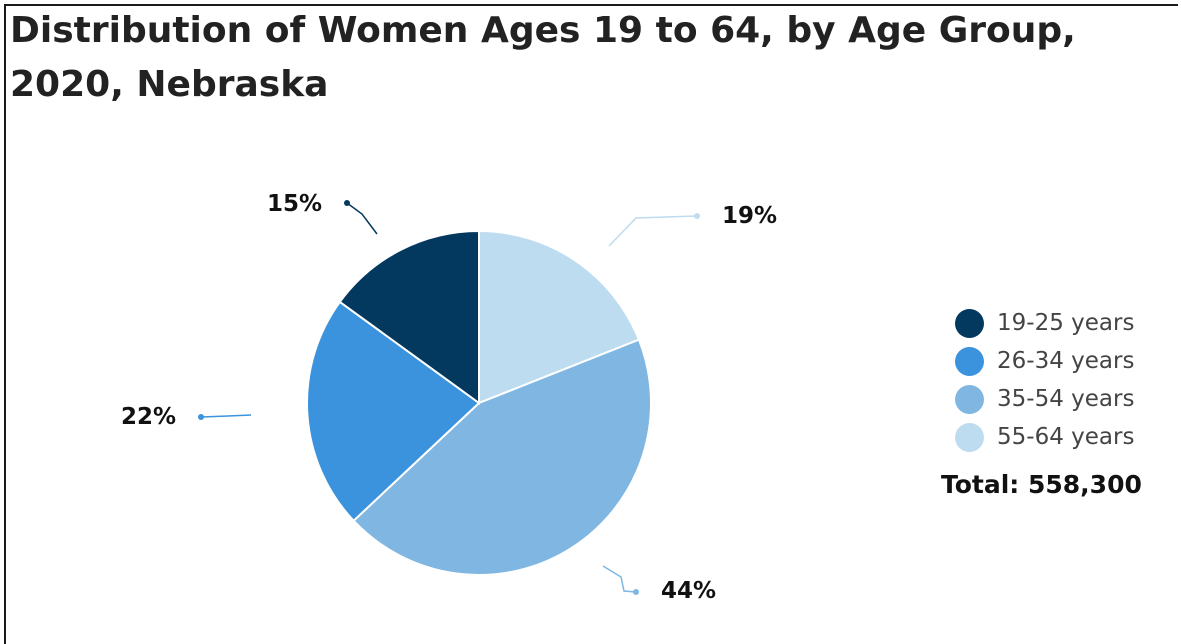  I want to click on total-label: Total: 558,300, so click(1041, 484).